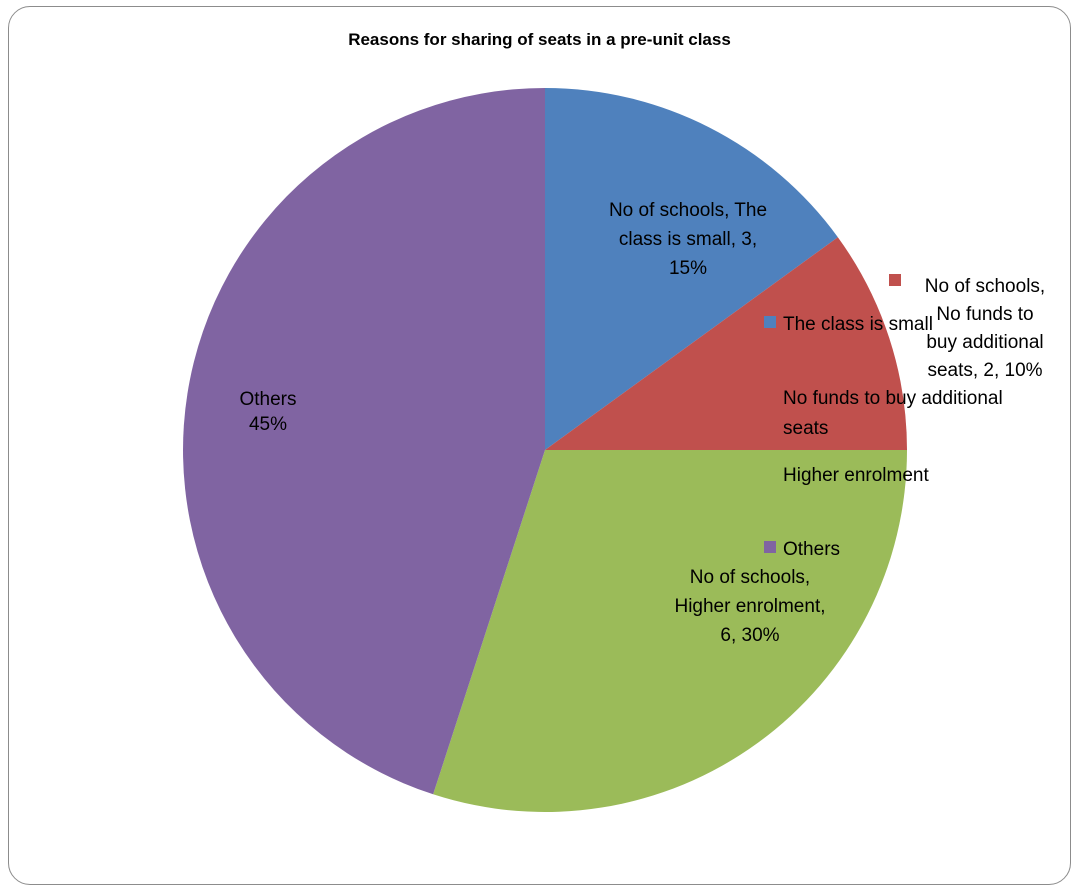  What do you see at coordinates (856, 475) in the screenshot?
I see `legend-label-2: Higher enrolment` at bounding box center [856, 475].